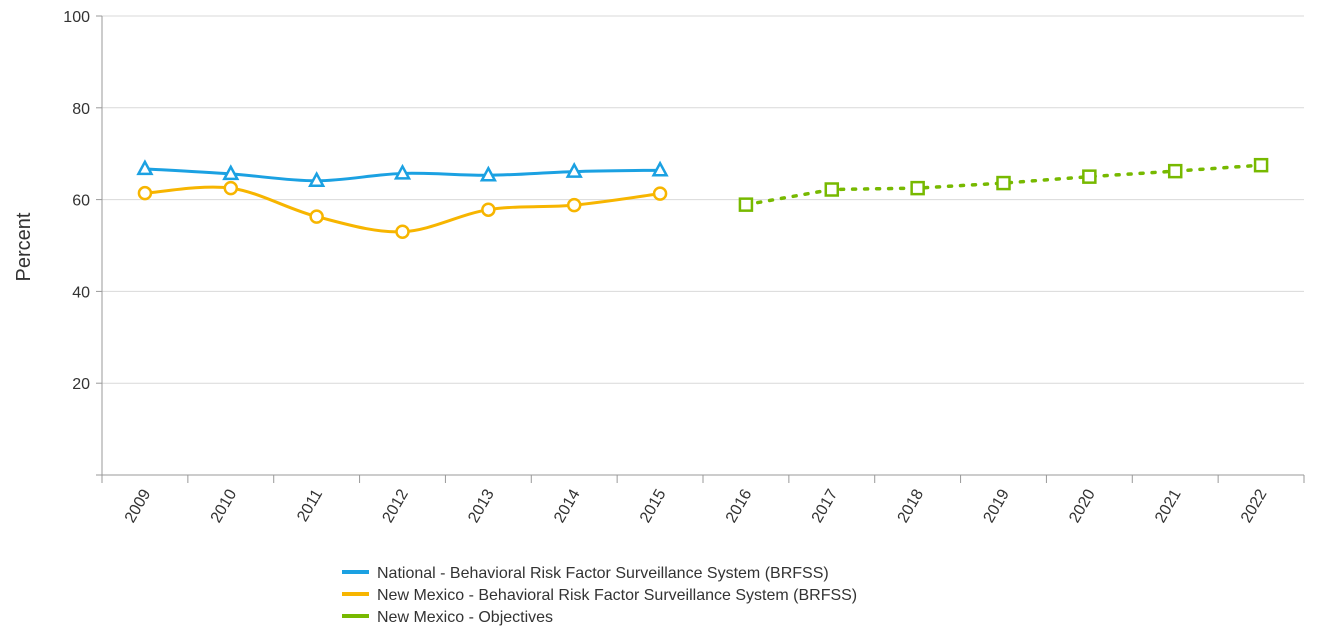 This screenshot has height=637, width=1318. What do you see at coordinates (825, 505) in the screenshot?
I see `x-tick-label: 2017` at bounding box center [825, 505].